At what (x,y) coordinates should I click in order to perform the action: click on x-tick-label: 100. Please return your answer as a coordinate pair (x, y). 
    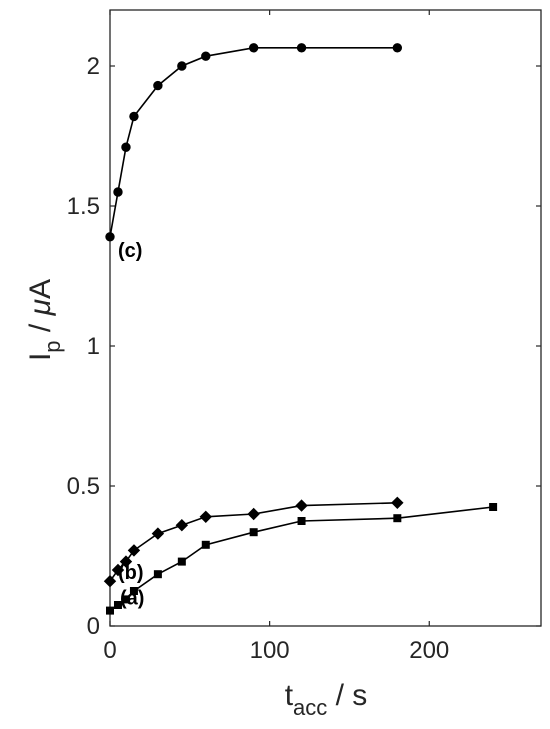
    Looking at the image, I should click on (270, 650).